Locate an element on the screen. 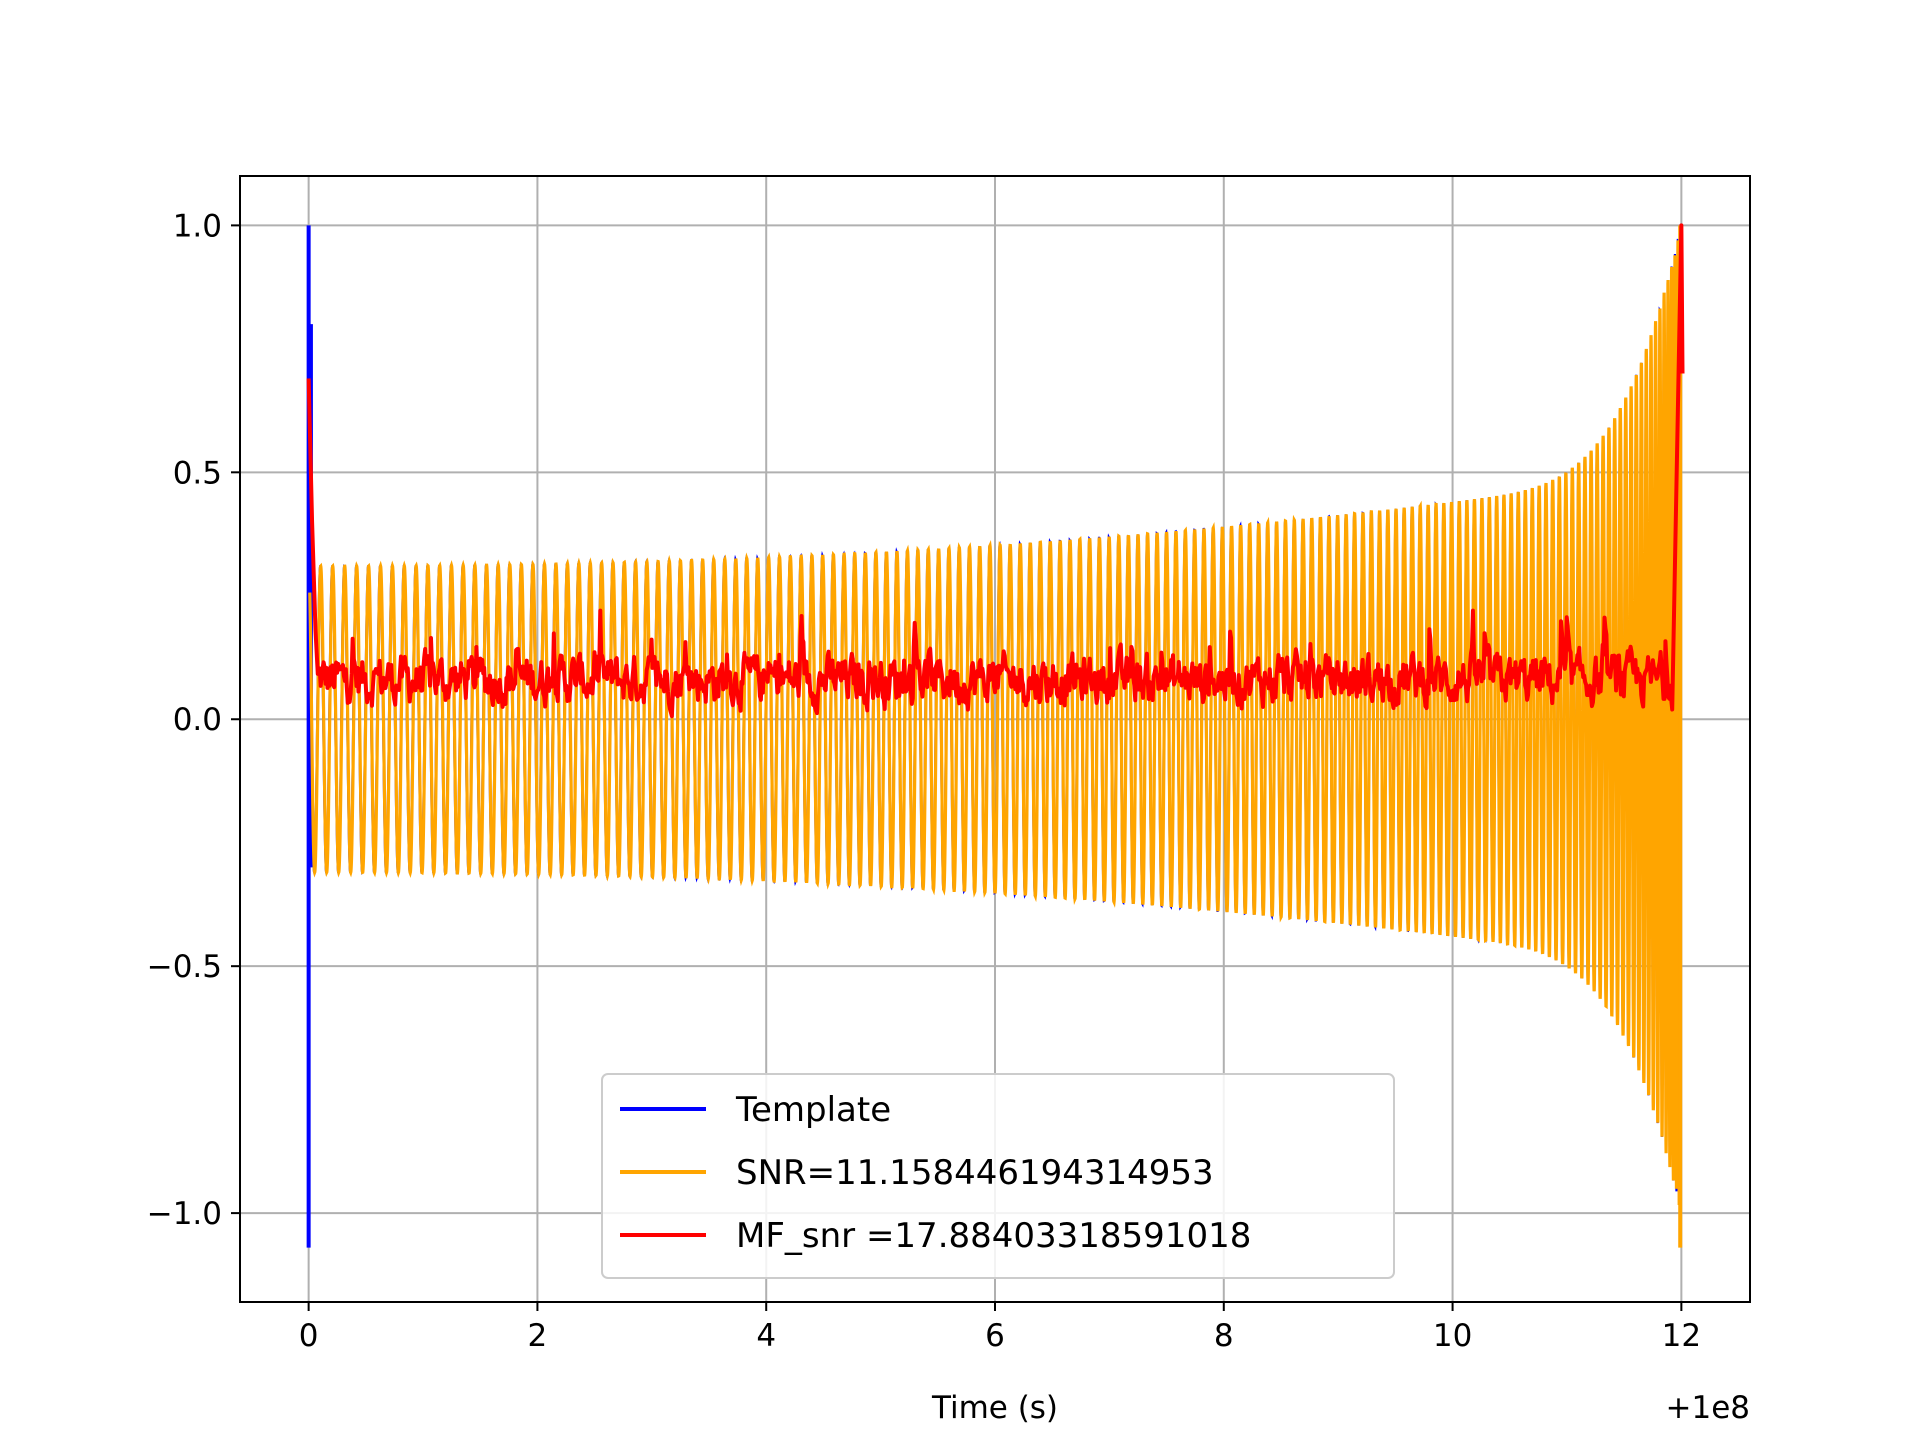 The height and width of the screenshot is (1440, 1920). x-tick-label: 0 is located at coordinates (309, 1336).